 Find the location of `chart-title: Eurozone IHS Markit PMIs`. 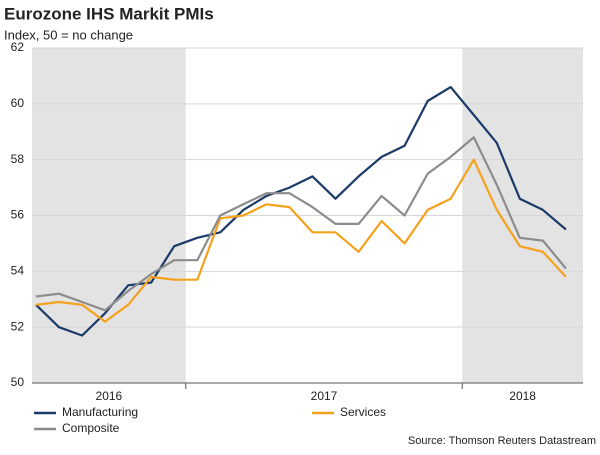

chart-title: Eurozone IHS Markit PMIs is located at coordinates (109, 13).